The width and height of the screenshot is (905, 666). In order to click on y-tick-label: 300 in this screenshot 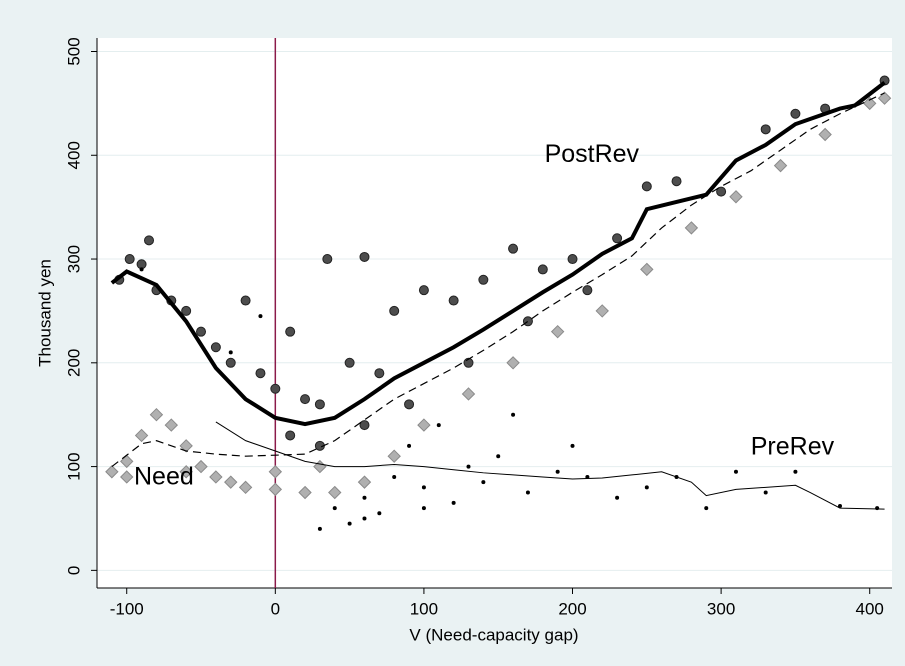, I will do `click(73, 259)`.